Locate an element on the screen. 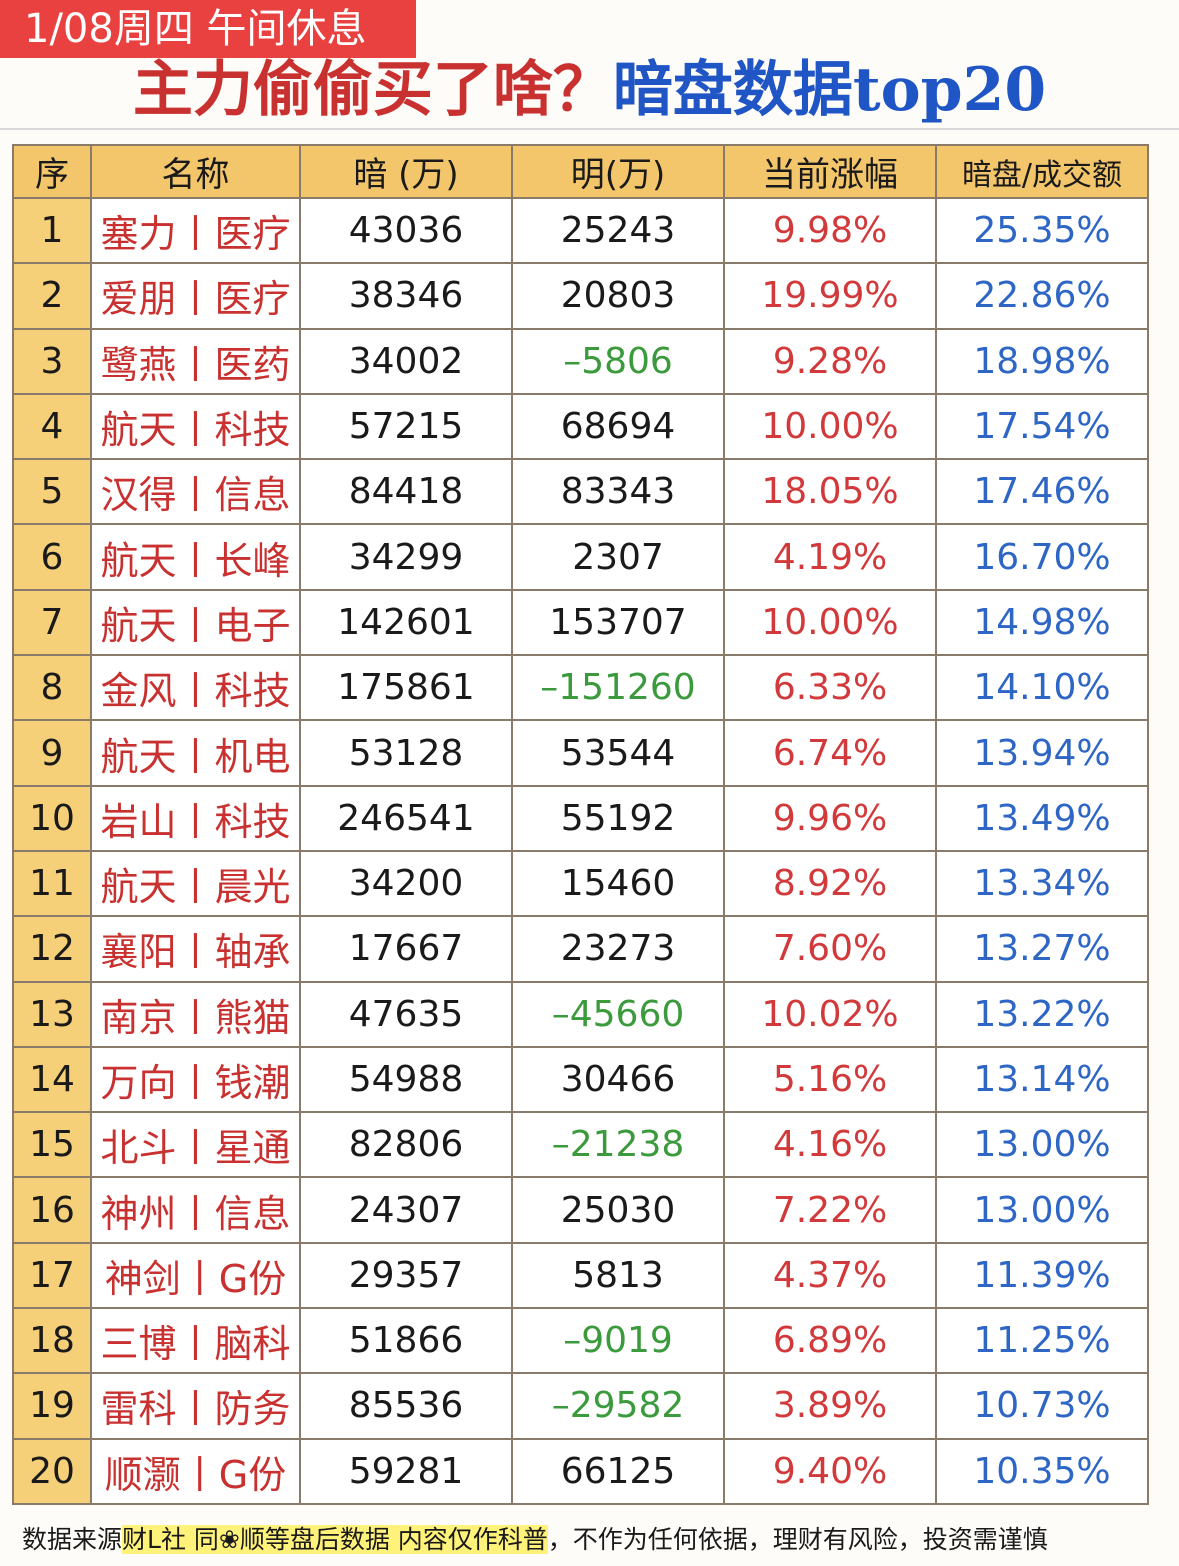 The width and height of the screenshot is (1179, 1566). cell-stock-name: 金风丨科技 is located at coordinates (195, 688).